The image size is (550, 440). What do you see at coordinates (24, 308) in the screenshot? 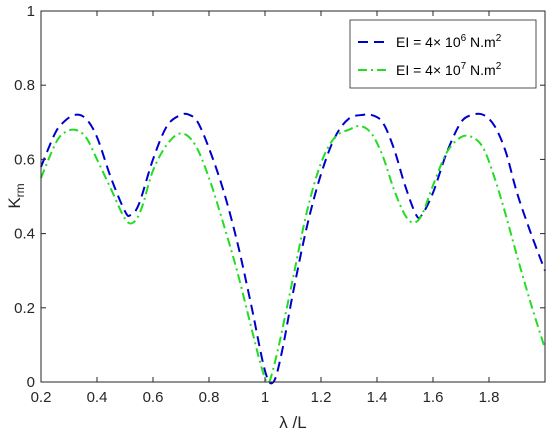
I see `y-tick-label: 0.2` at bounding box center [24, 308].